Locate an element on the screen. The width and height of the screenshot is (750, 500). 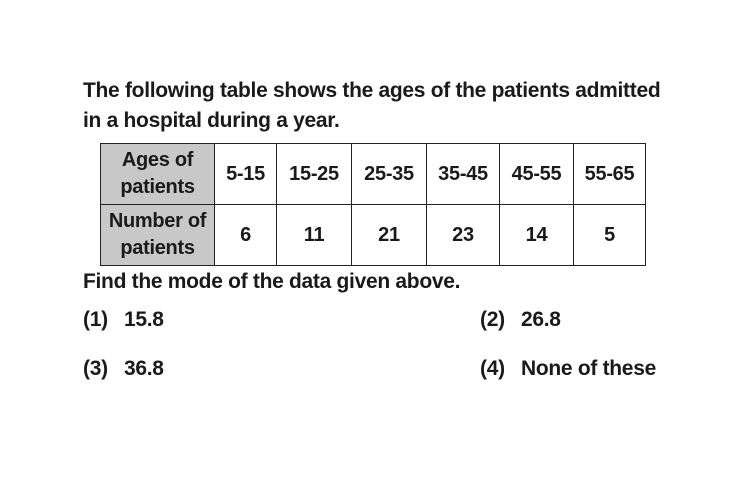
answer-option-2: (2) 26.8 is located at coordinates (520, 320).